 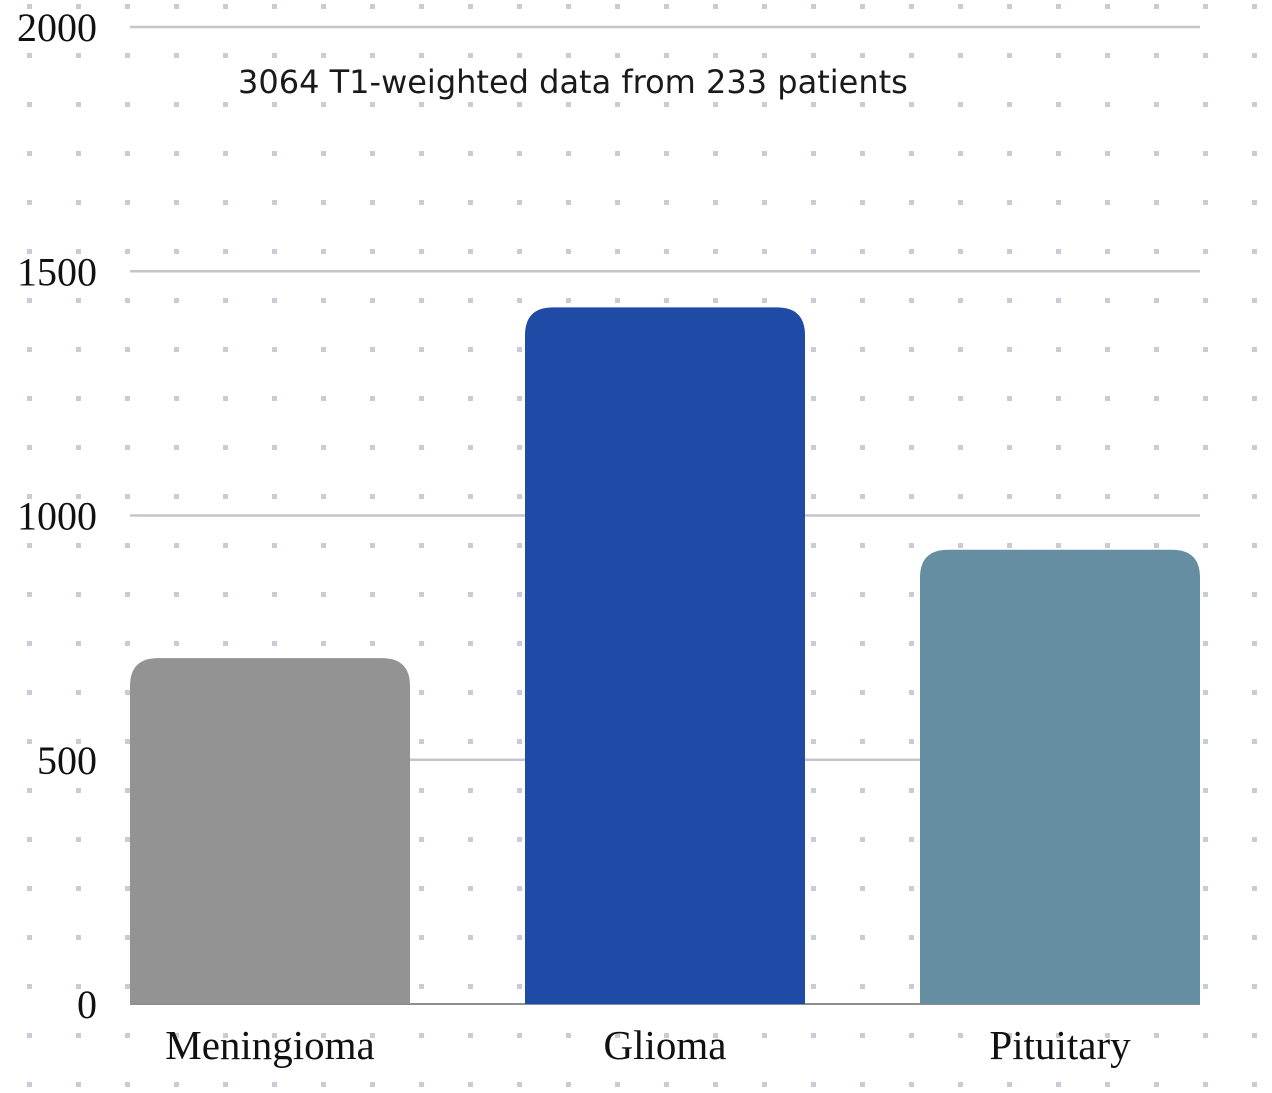 I want to click on x-axis-labels: Meningioma Glioma Pituitary, so click(x=648, y=1045).